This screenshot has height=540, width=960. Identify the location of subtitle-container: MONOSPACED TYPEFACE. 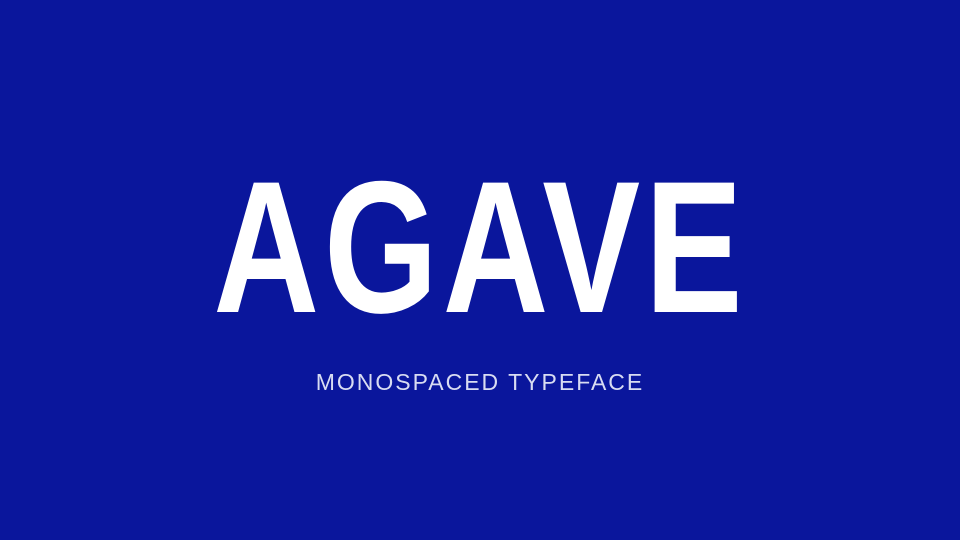
(480, 382).